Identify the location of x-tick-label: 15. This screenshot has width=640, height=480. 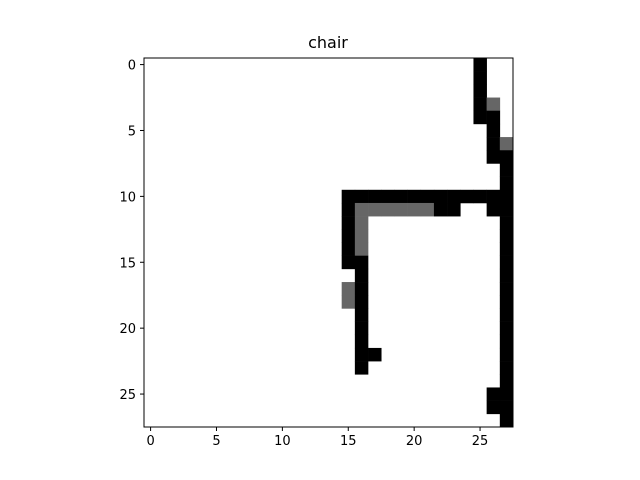
(348, 441).